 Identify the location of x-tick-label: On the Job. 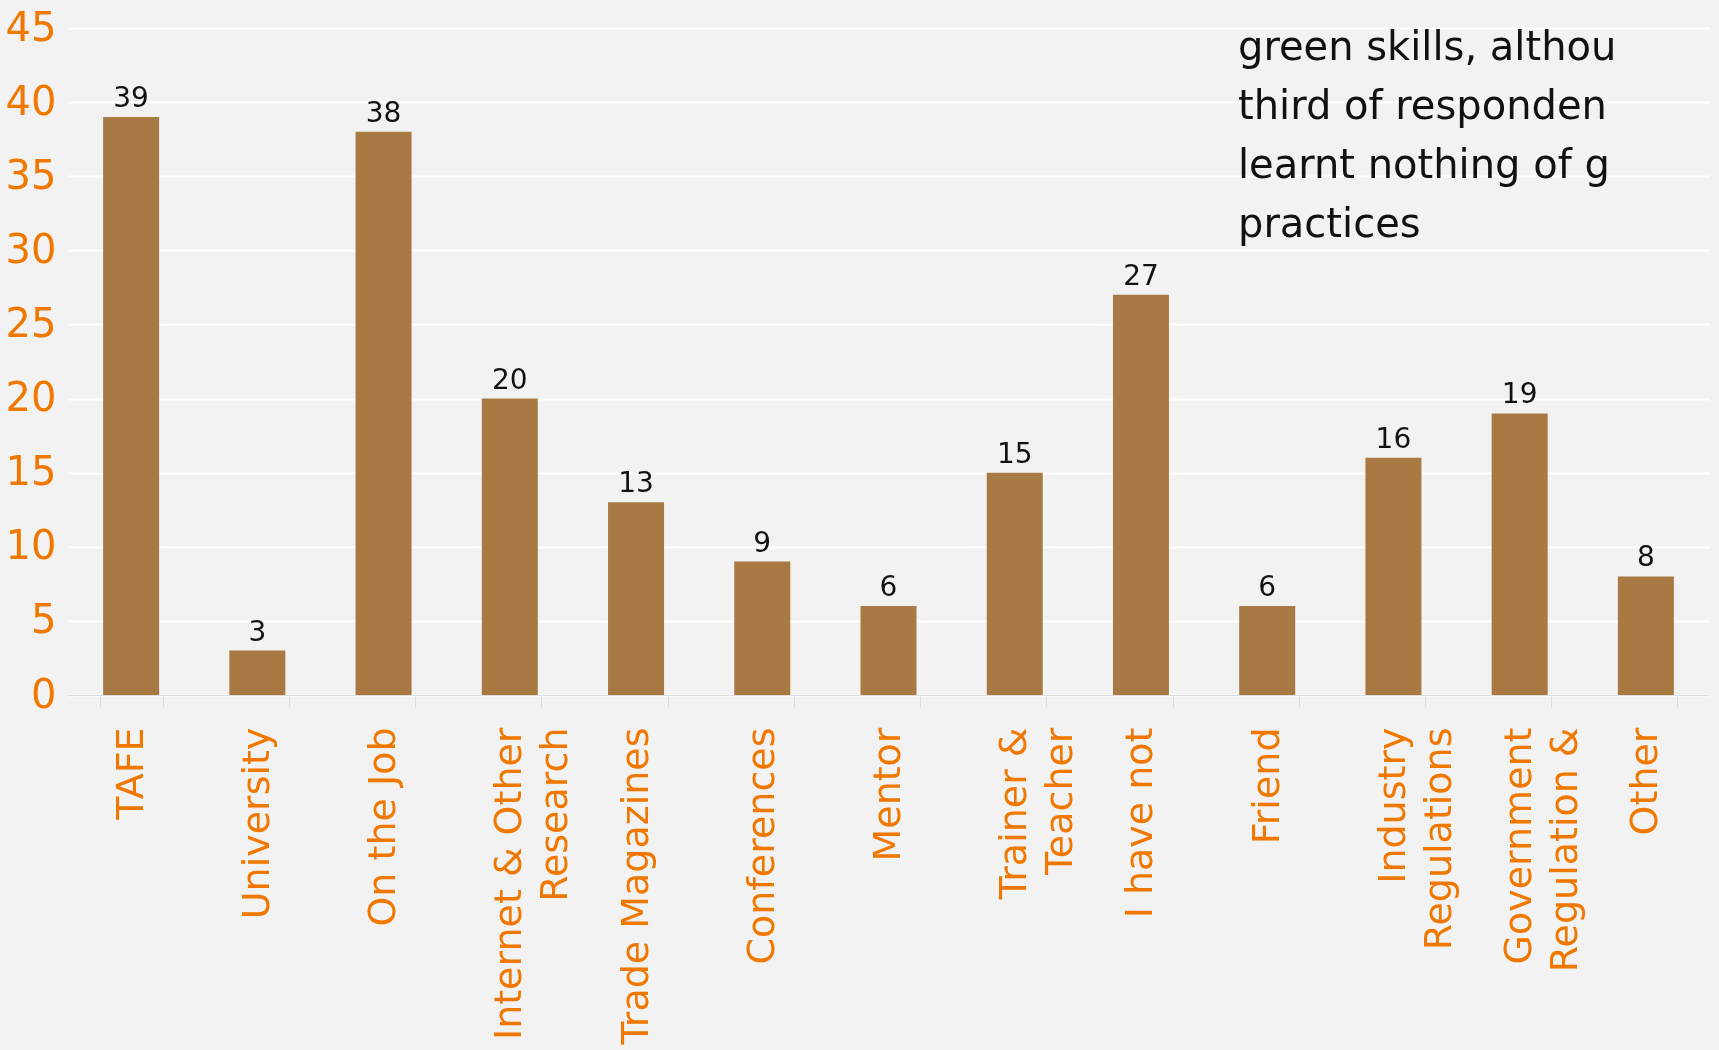
(382, 827).